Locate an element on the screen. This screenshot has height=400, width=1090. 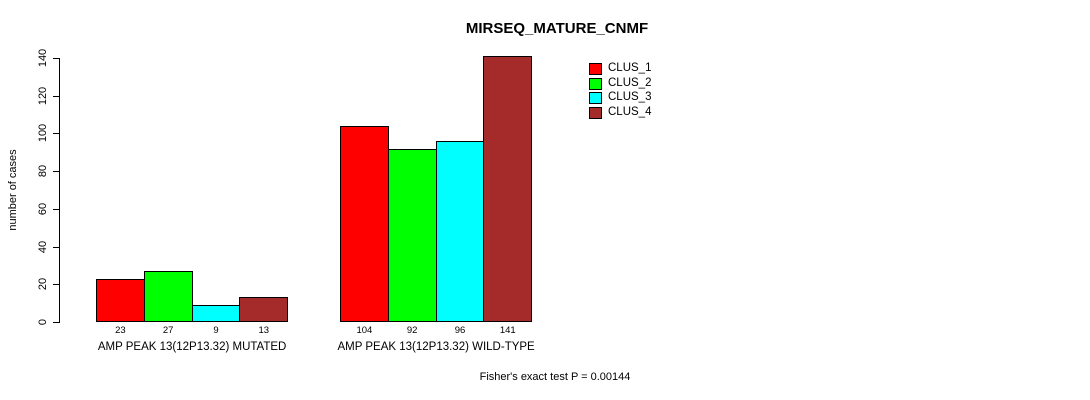
bar-value-label: 96 is located at coordinates (460, 330).